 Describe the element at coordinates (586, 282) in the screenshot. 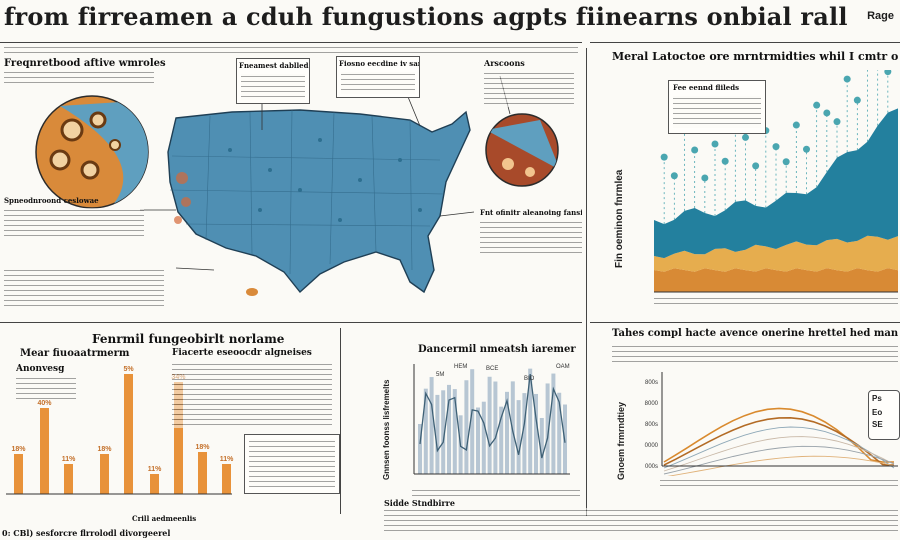

I see `rule-vertical-right` at that location.